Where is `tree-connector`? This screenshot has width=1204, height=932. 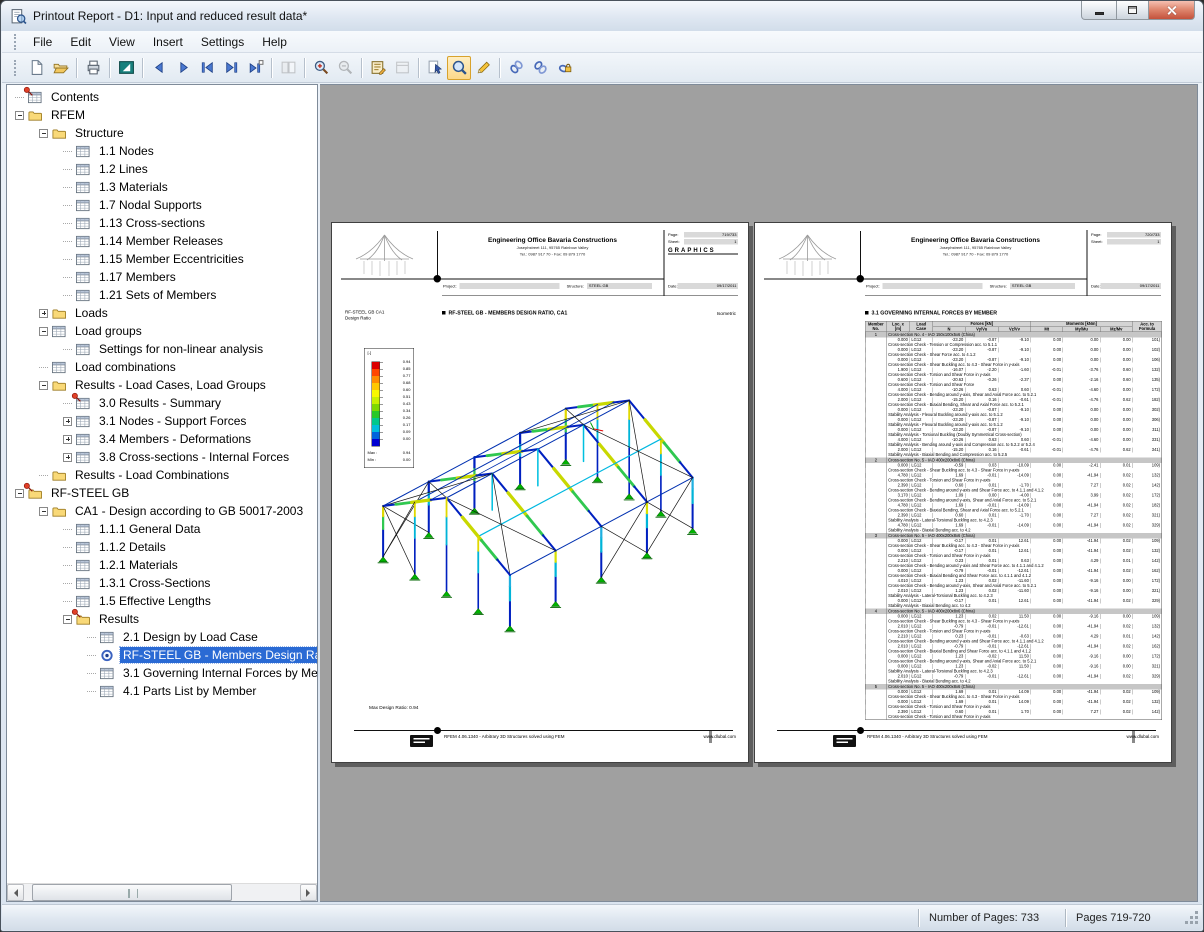 tree-connector is located at coordinates (67, 583).